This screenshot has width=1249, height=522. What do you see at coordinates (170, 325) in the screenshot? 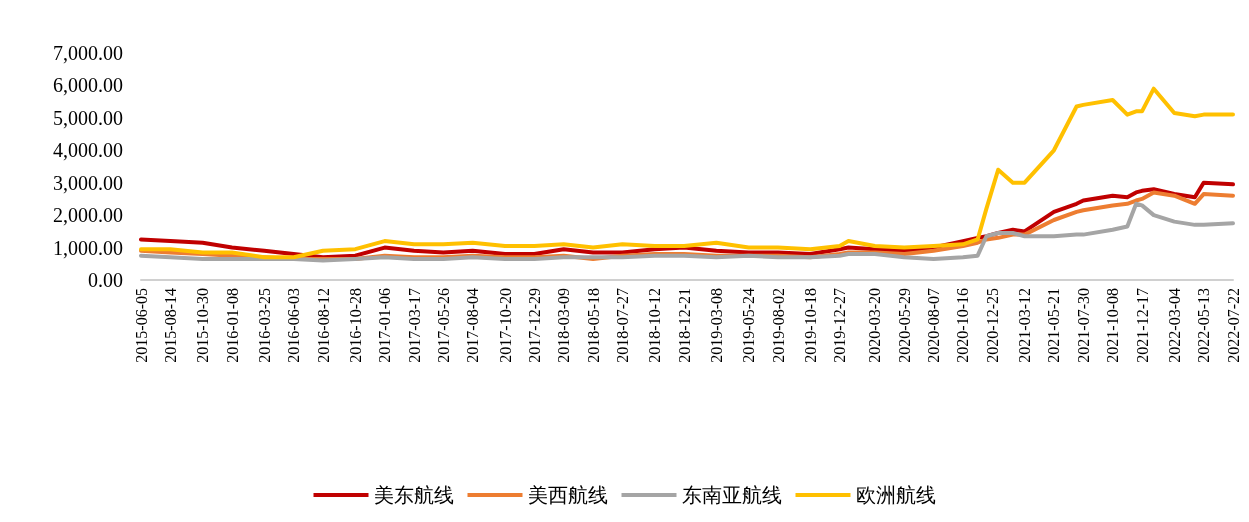
I see `x-tick-label: 2015-08-14` at bounding box center [170, 325].